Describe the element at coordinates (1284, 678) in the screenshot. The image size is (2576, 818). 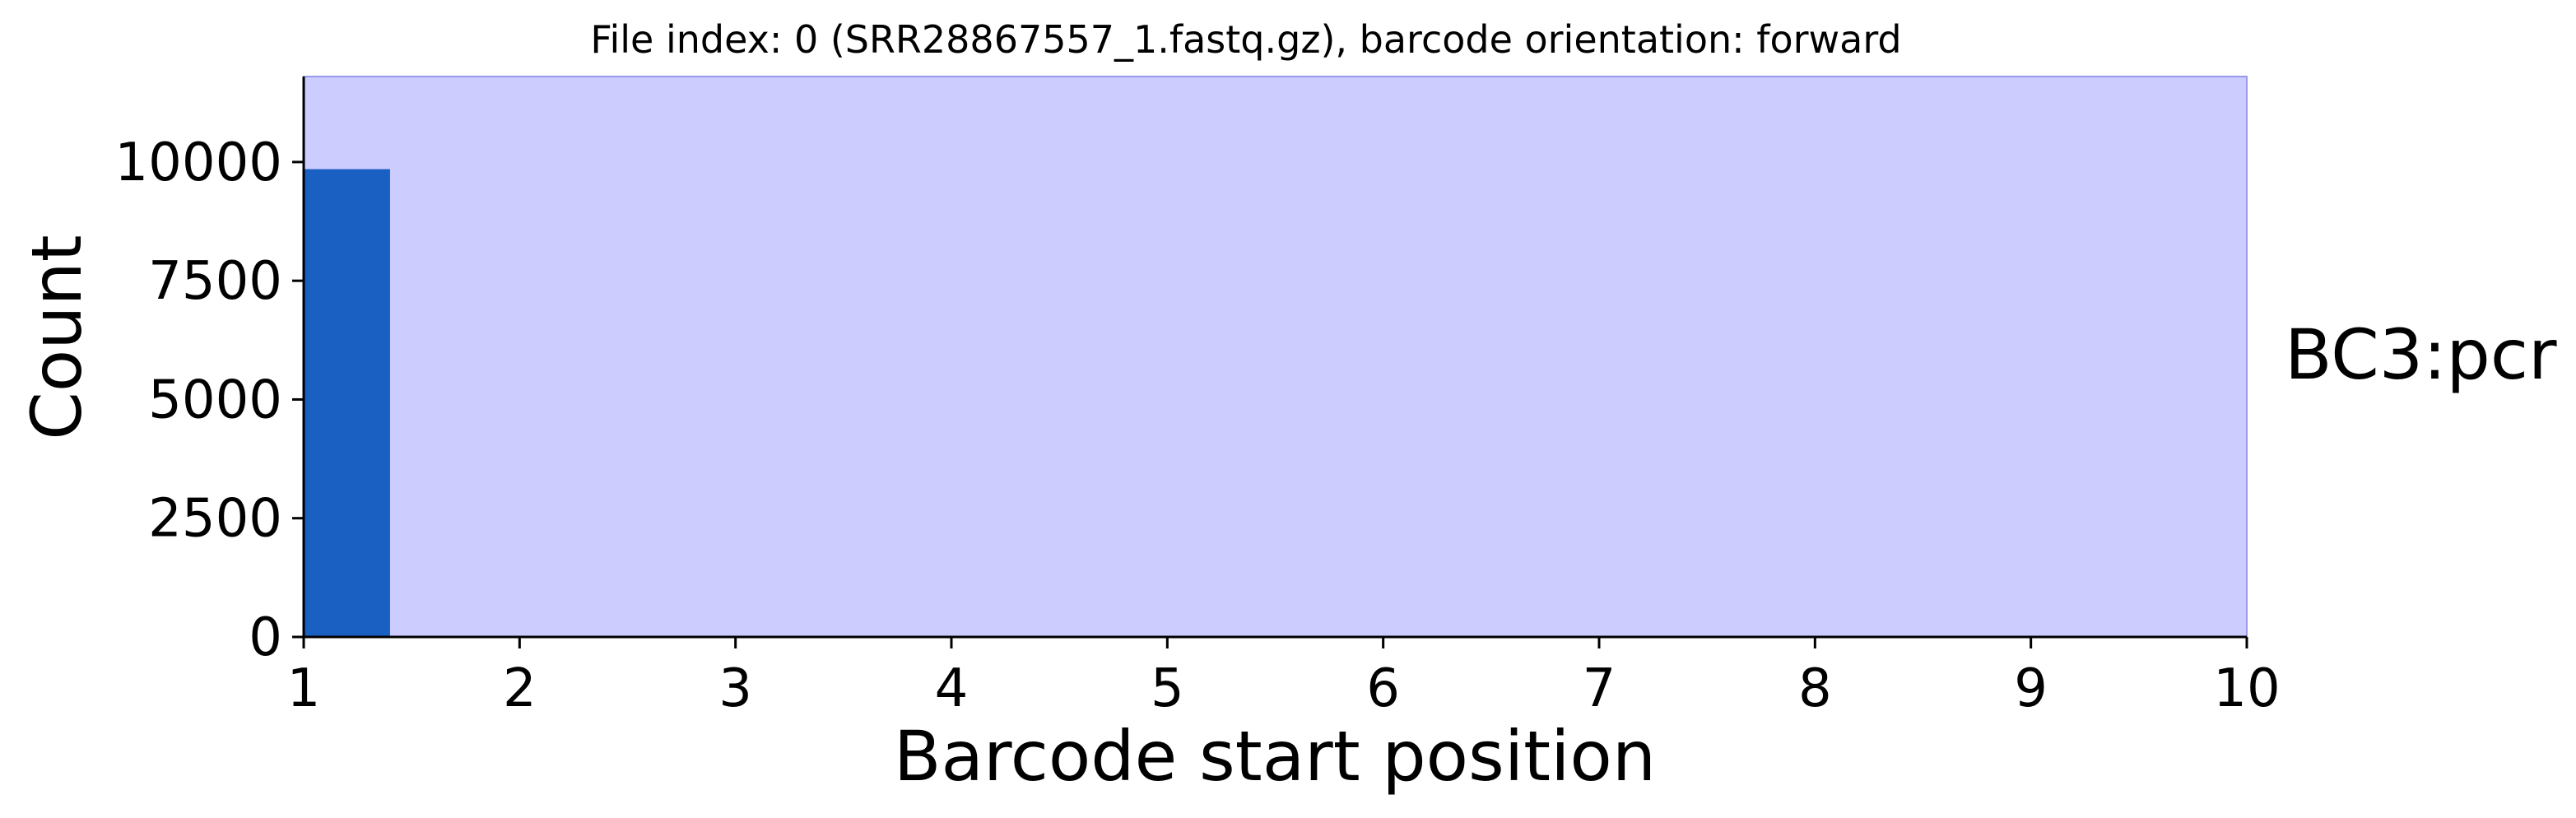
I see `x-ticks: 1 2 3 4 5 6 7 8 9 10` at that location.